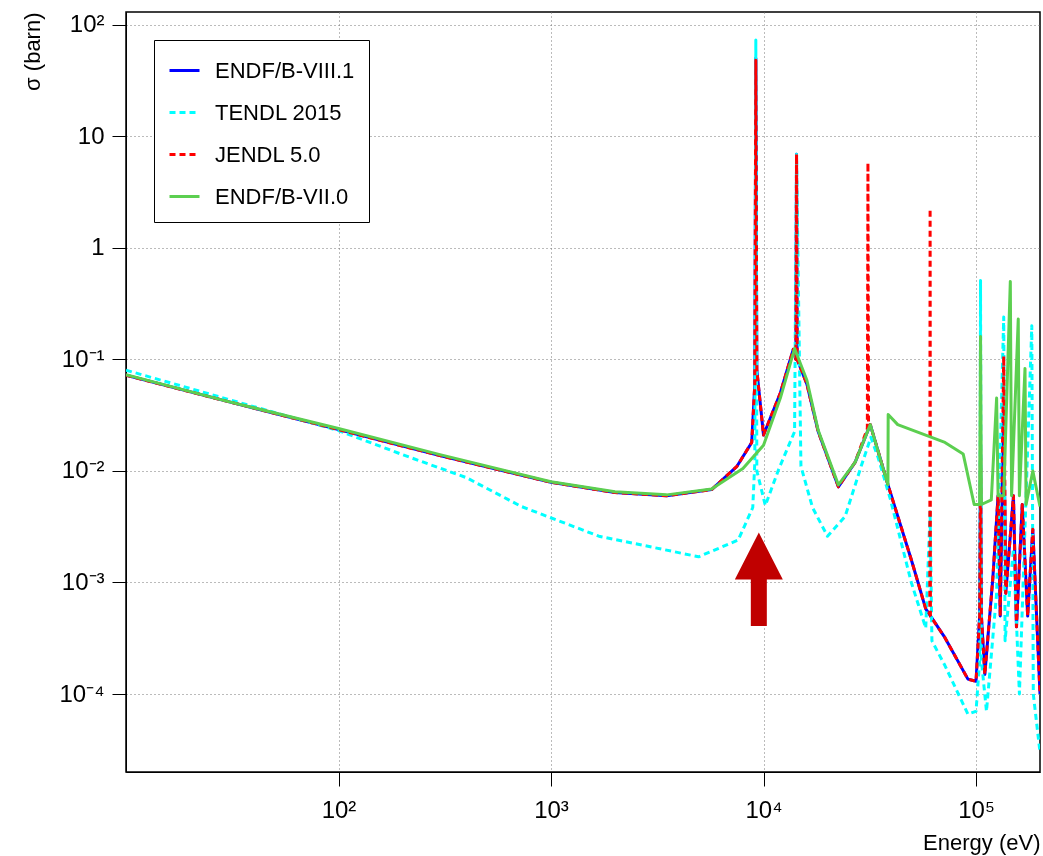  I want to click on x-tick-label: 10³, so click(551, 809).